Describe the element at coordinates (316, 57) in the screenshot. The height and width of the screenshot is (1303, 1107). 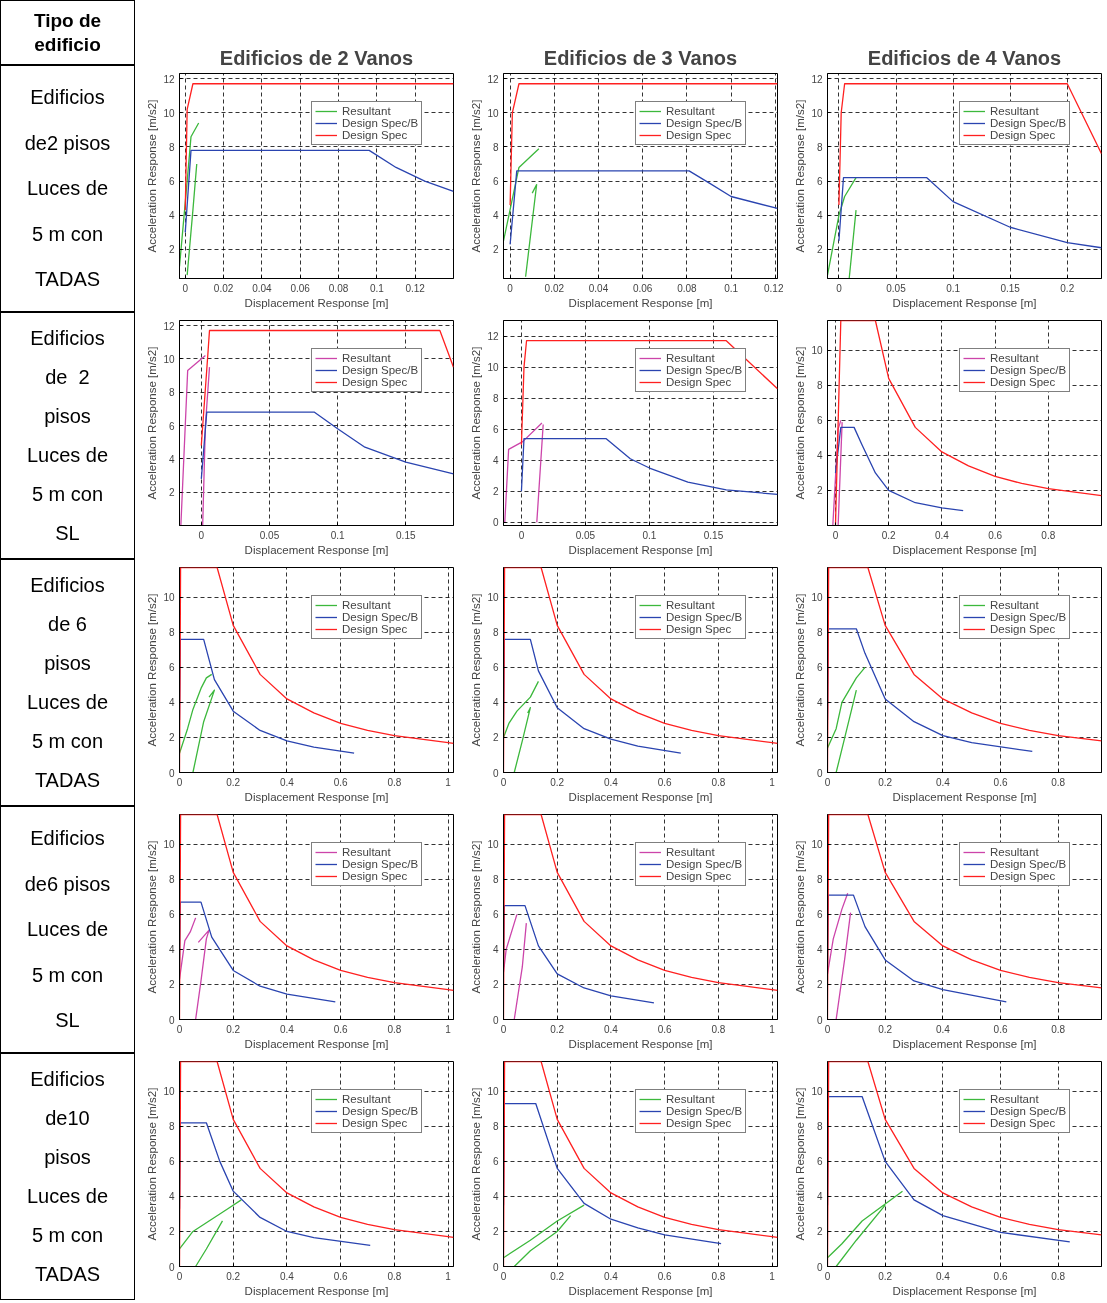
I see `chart-title: Edificios de 2 Vanos` at that location.